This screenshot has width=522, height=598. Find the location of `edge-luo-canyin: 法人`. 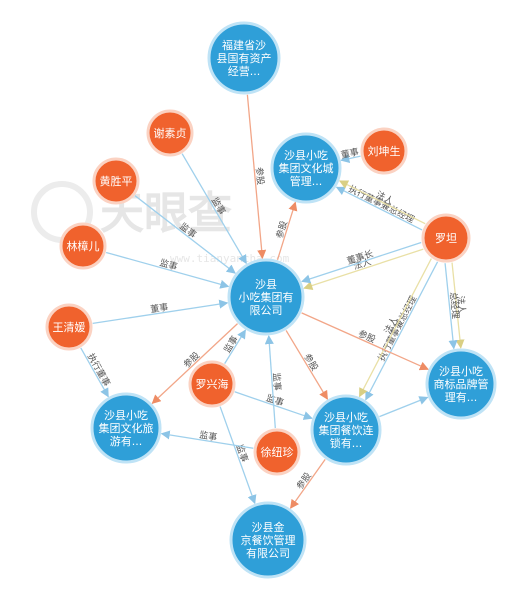

edge-luo-canyin: 法人 is located at coordinates (395, 328).